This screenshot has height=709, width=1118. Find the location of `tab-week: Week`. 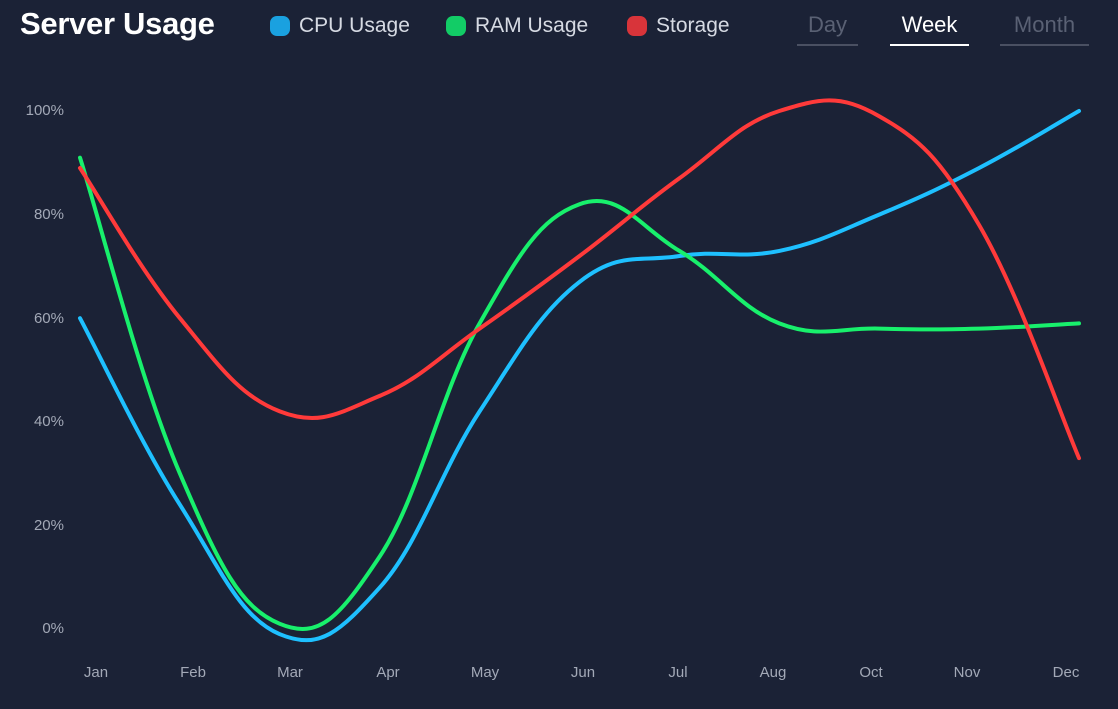

tab-week: Week is located at coordinates (929, 29).